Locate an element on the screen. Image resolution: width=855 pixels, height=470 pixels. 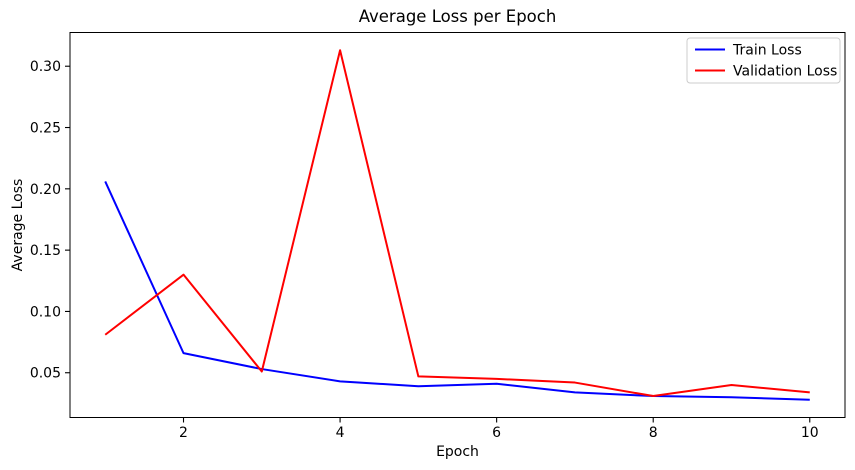
y-tick-label: 0.15 is located at coordinates (45, 251).